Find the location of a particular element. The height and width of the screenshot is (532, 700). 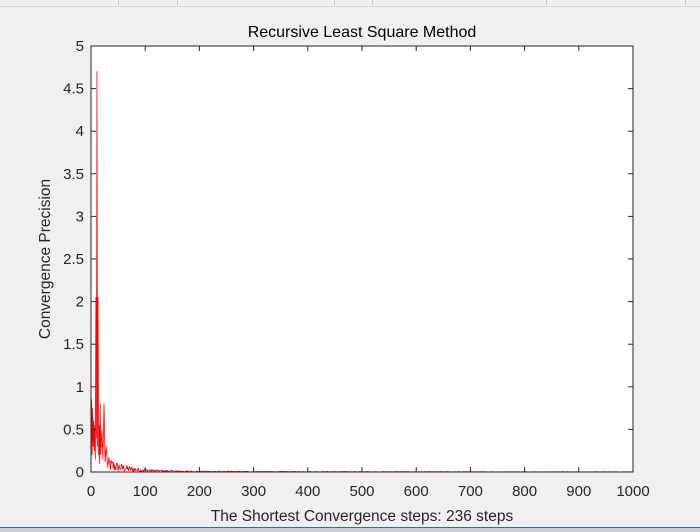

x-tick-label: 500 is located at coordinates (361, 491).